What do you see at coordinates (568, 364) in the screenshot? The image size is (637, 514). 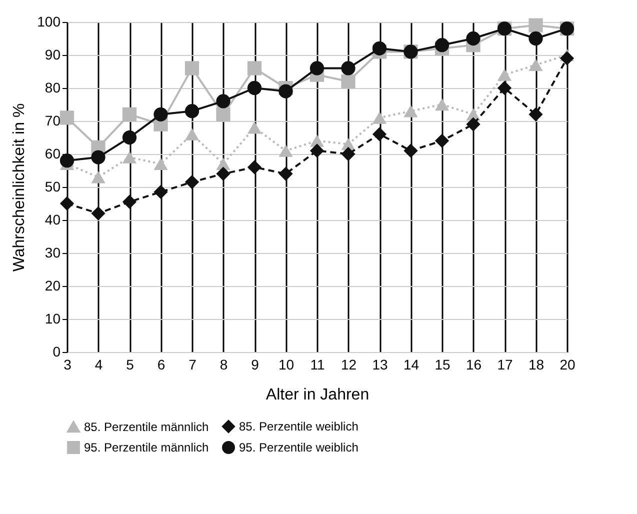 I see `x-tick-label: 20` at bounding box center [568, 364].